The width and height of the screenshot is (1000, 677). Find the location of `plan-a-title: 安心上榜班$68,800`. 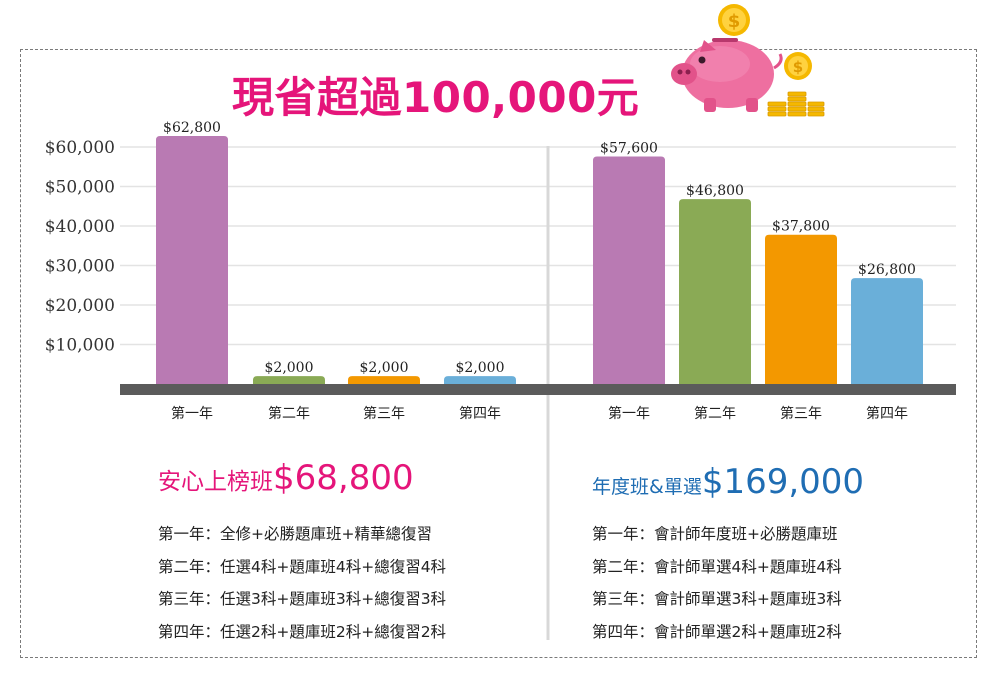

plan-a-title: 安心上榜班$68,800 is located at coordinates (286, 478).